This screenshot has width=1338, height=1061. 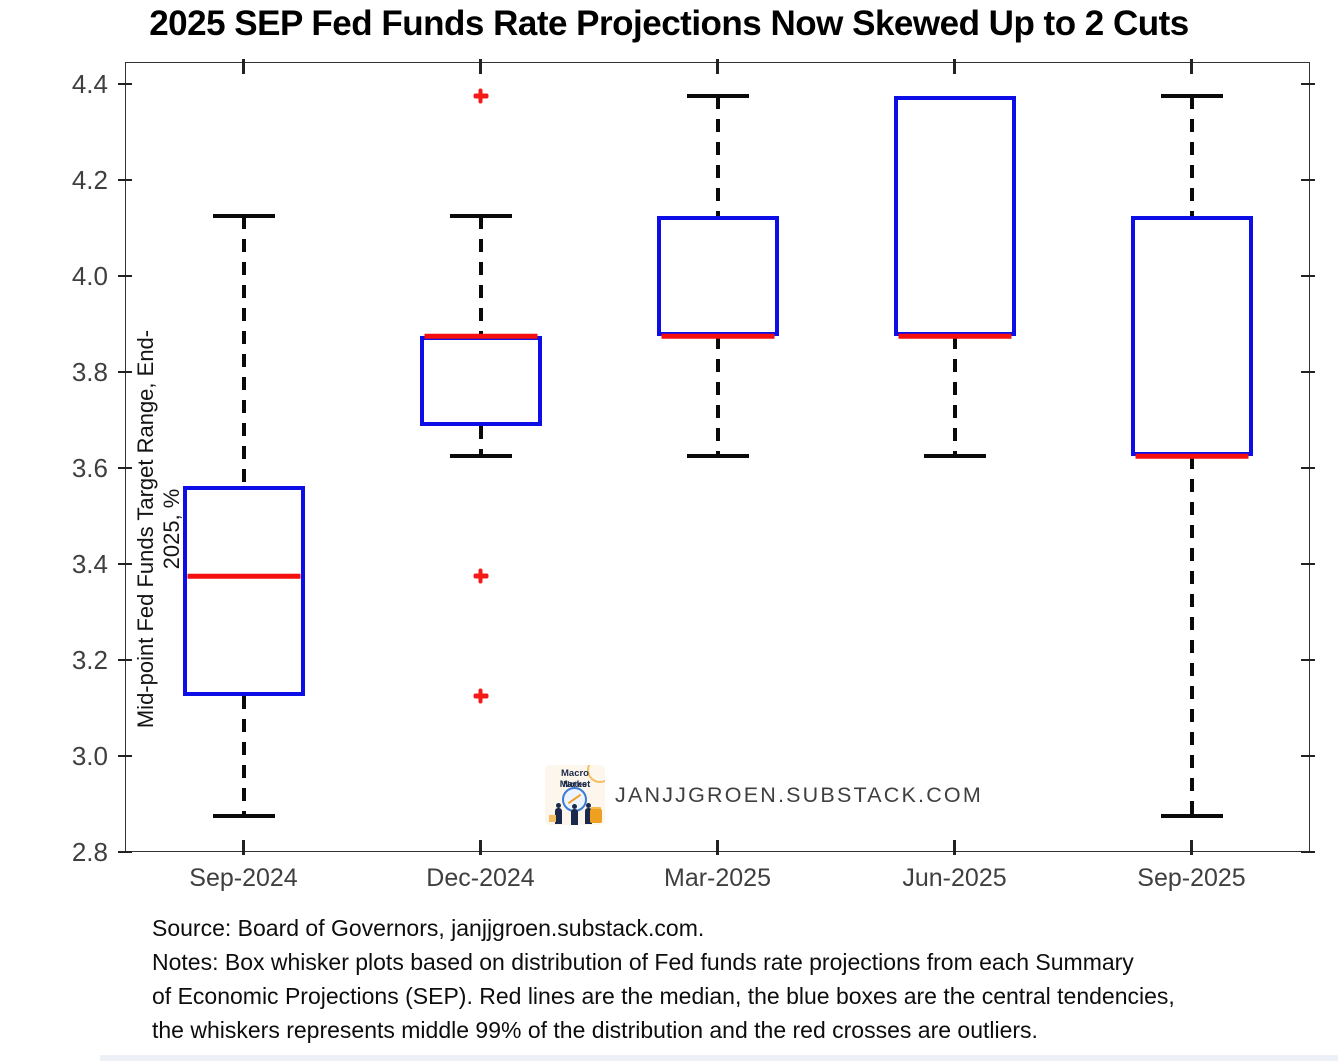 I want to click on y-tick-label: 3.8, so click(x=89, y=372).